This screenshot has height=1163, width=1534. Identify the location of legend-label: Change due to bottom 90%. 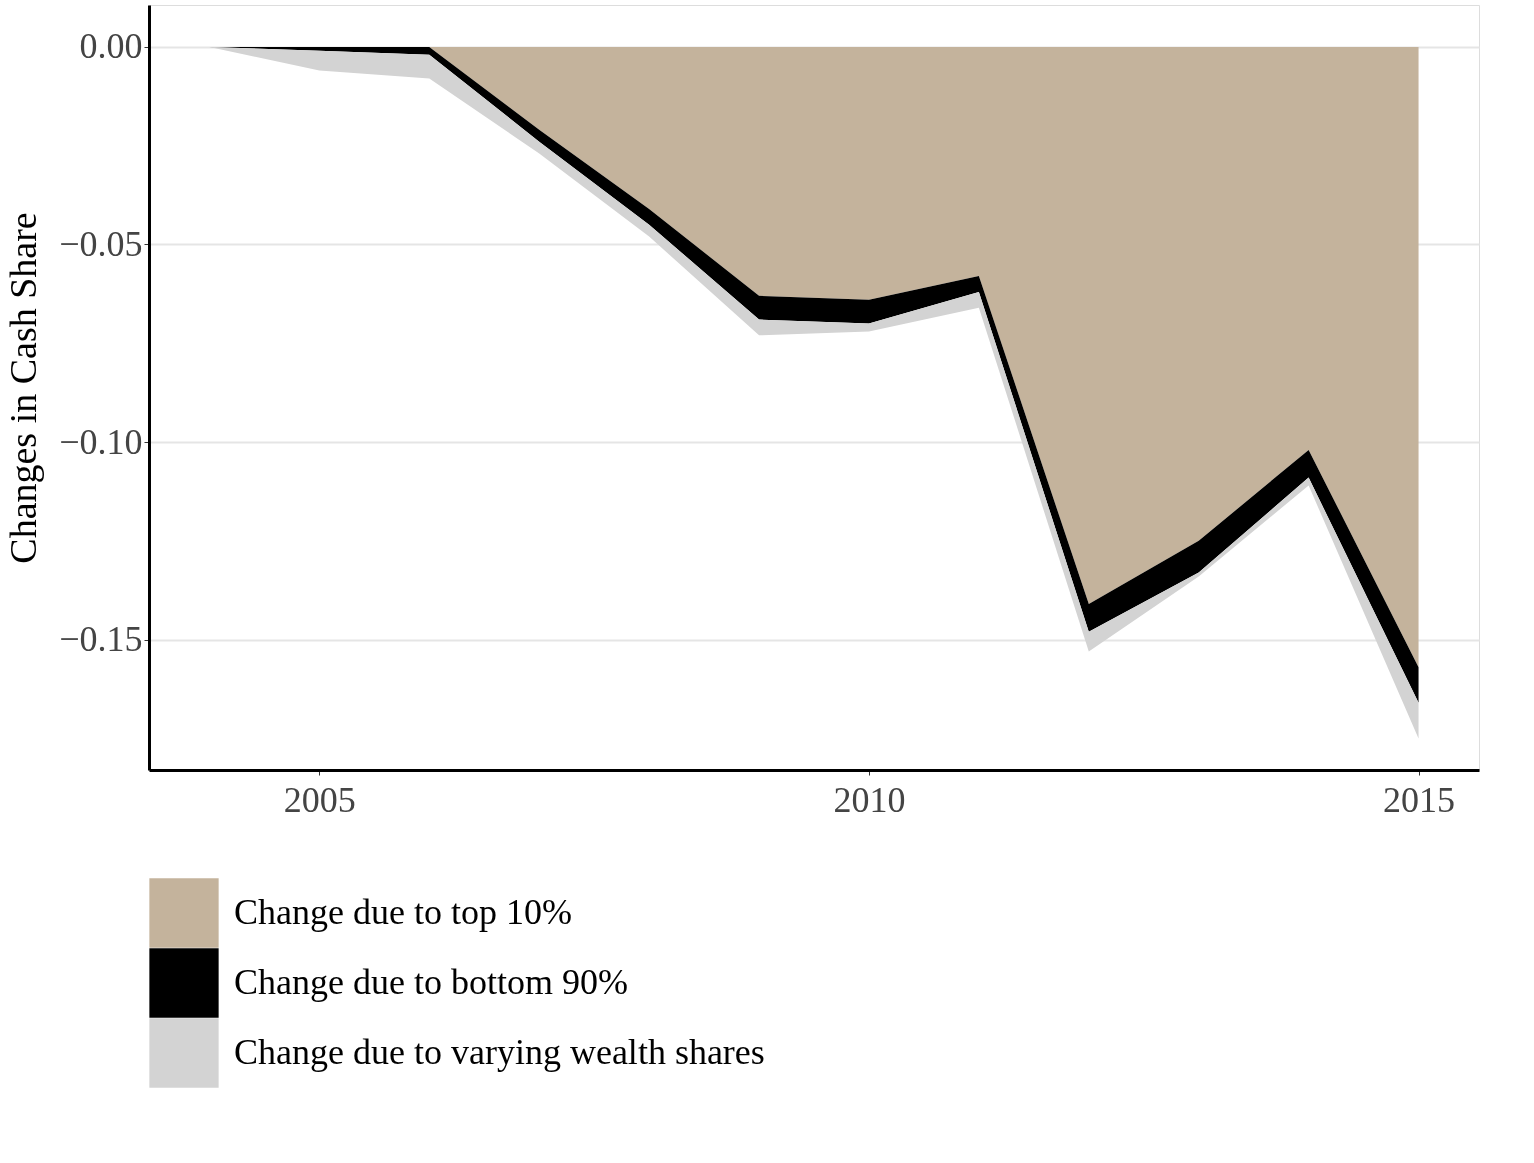
(431, 982).